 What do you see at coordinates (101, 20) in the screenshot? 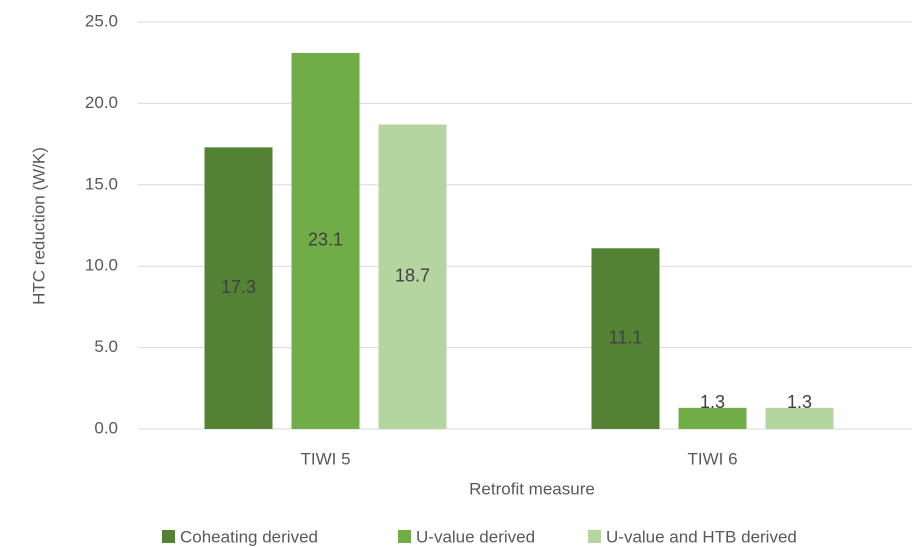
I see `y-tick-label: 25.0` at bounding box center [101, 20].